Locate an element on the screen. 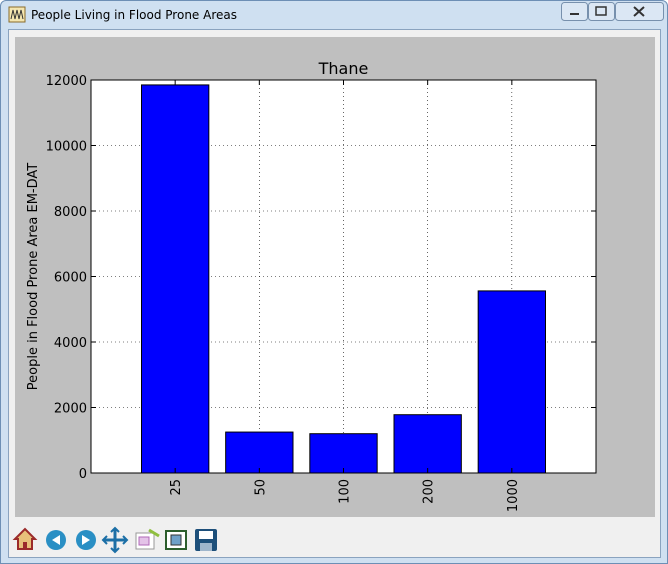 The width and height of the screenshot is (668, 564). toolbar is located at coordinates (114, 540).